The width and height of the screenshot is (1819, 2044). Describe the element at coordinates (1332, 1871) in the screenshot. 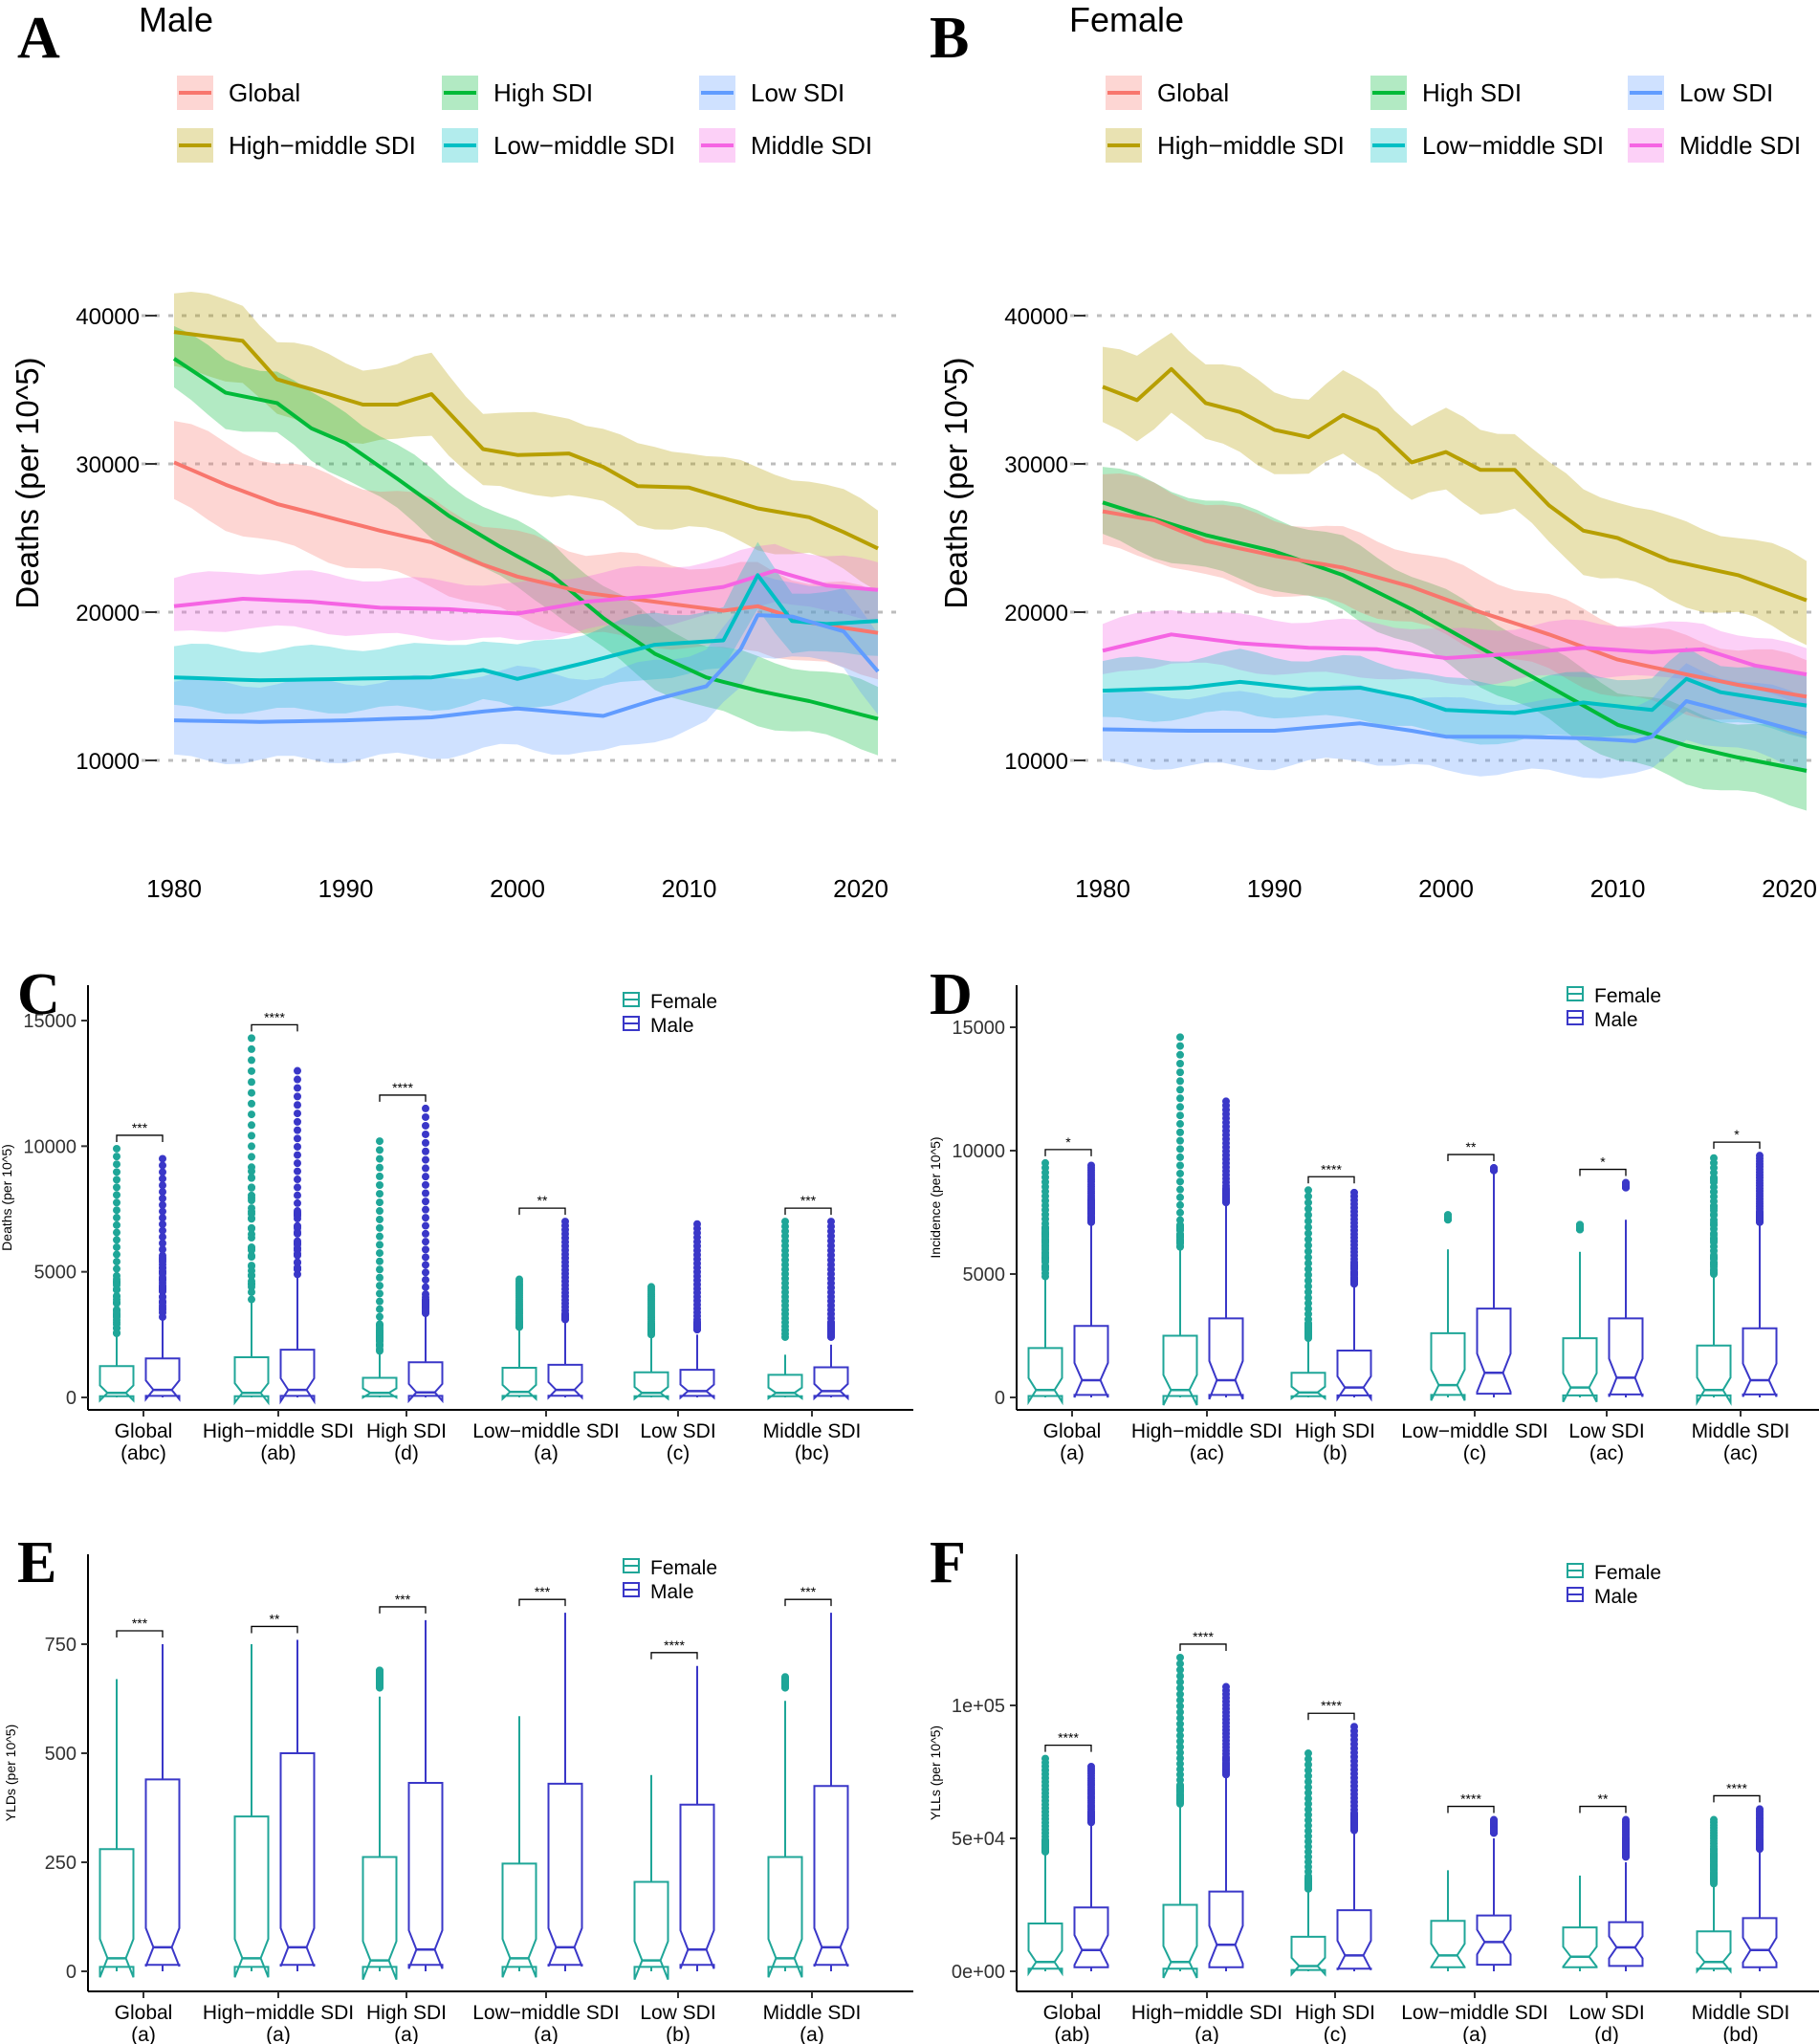

I see `box-group: High SDI(c) ****` at that location.